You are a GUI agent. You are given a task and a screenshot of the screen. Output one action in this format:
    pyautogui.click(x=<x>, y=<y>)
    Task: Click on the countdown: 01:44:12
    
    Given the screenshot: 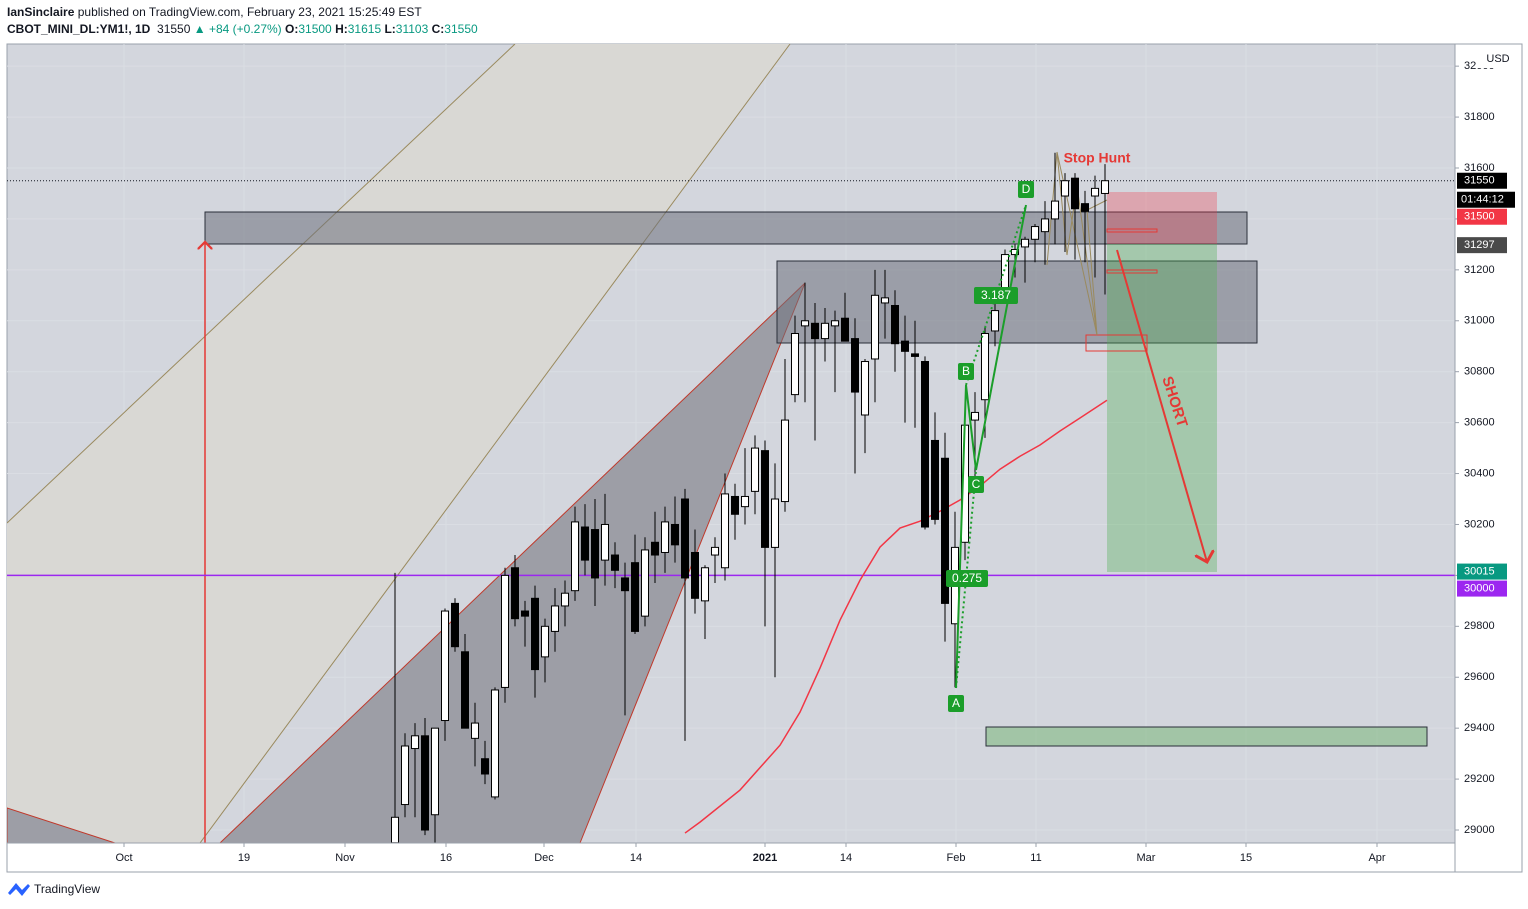 What is the action you would take?
    pyautogui.click(x=1482, y=200)
    